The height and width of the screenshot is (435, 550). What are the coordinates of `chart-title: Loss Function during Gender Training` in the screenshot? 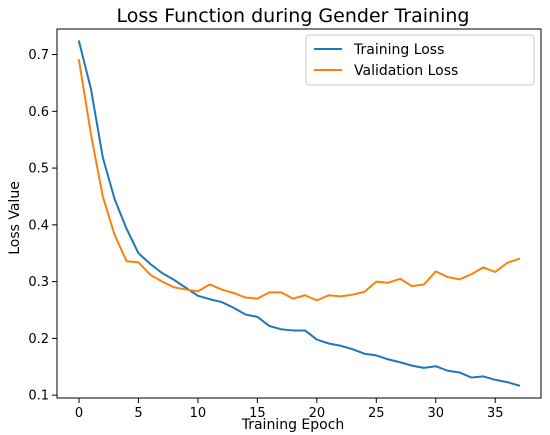 It's located at (293, 16).